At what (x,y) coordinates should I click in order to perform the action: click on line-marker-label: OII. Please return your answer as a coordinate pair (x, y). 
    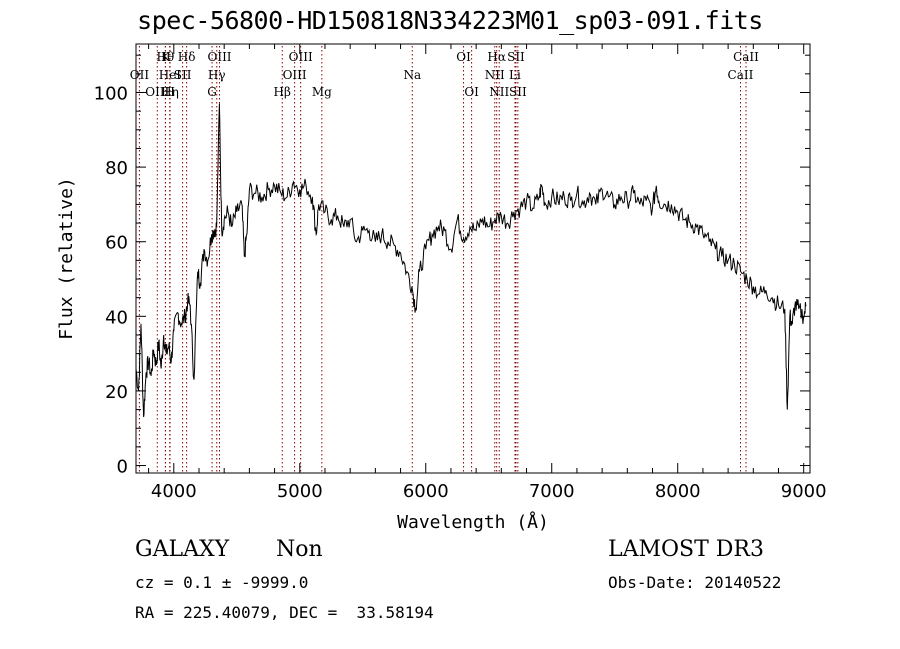
    Looking at the image, I should click on (140, 75).